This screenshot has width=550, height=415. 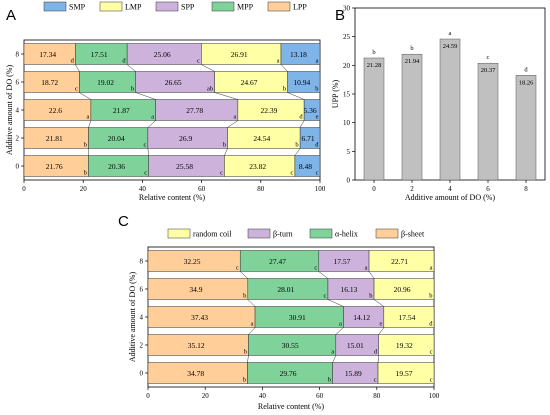 What do you see at coordinates (301, 117) in the screenshot?
I see `panel-a-sig-letter-LMP-4: d` at bounding box center [301, 117].